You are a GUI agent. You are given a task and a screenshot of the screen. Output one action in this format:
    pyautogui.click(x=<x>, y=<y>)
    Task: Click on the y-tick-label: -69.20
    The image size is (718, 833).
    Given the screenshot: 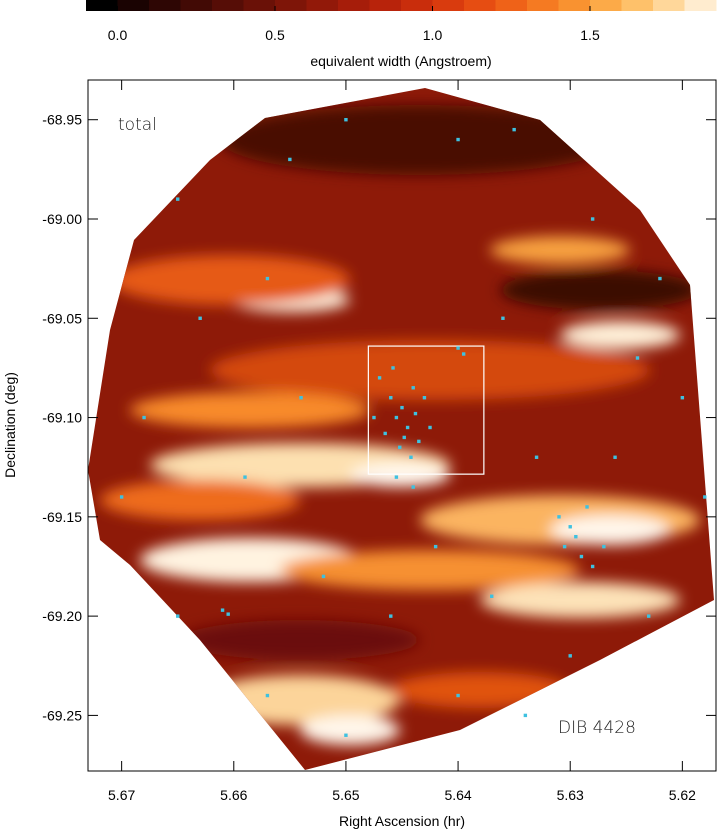 What is the action you would take?
    pyautogui.click(x=62, y=616)
    